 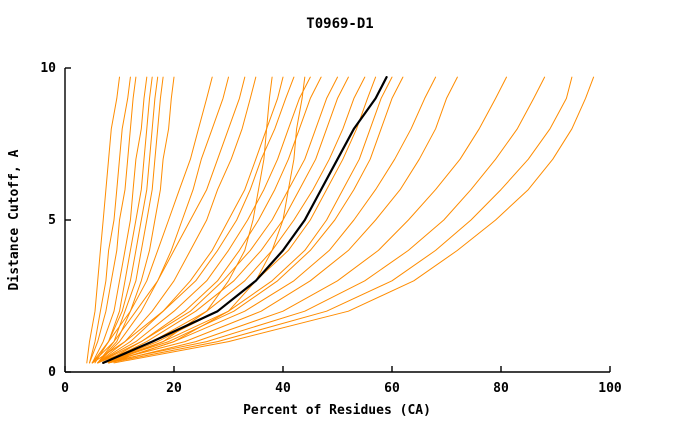 I want to click on series-m05, so click(x=123, y=220).